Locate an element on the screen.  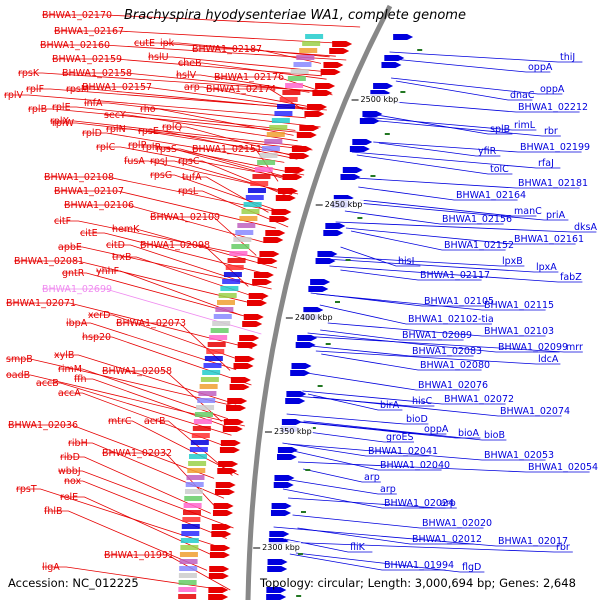
right-gene-label: arp is located at coordinates (388, 489).